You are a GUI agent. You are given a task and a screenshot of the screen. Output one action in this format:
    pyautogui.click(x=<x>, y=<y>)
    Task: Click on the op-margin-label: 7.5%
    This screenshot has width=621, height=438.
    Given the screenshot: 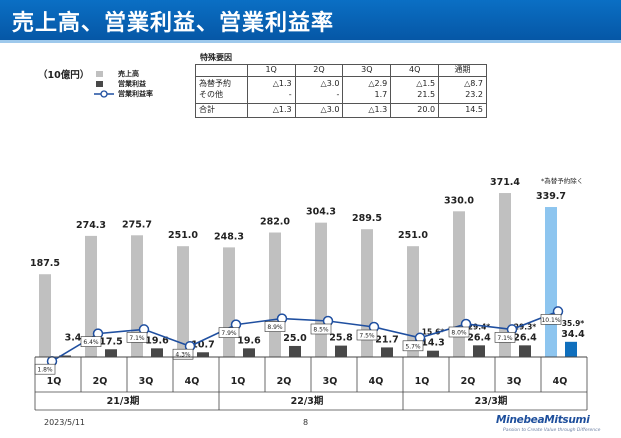 What is the action you would take?
    pyautogui.click(x=367, y=336)
    